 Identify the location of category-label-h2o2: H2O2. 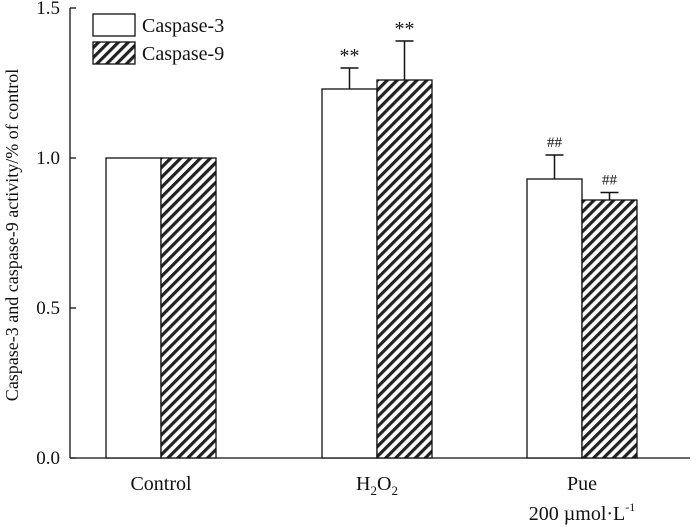
(377, 485).